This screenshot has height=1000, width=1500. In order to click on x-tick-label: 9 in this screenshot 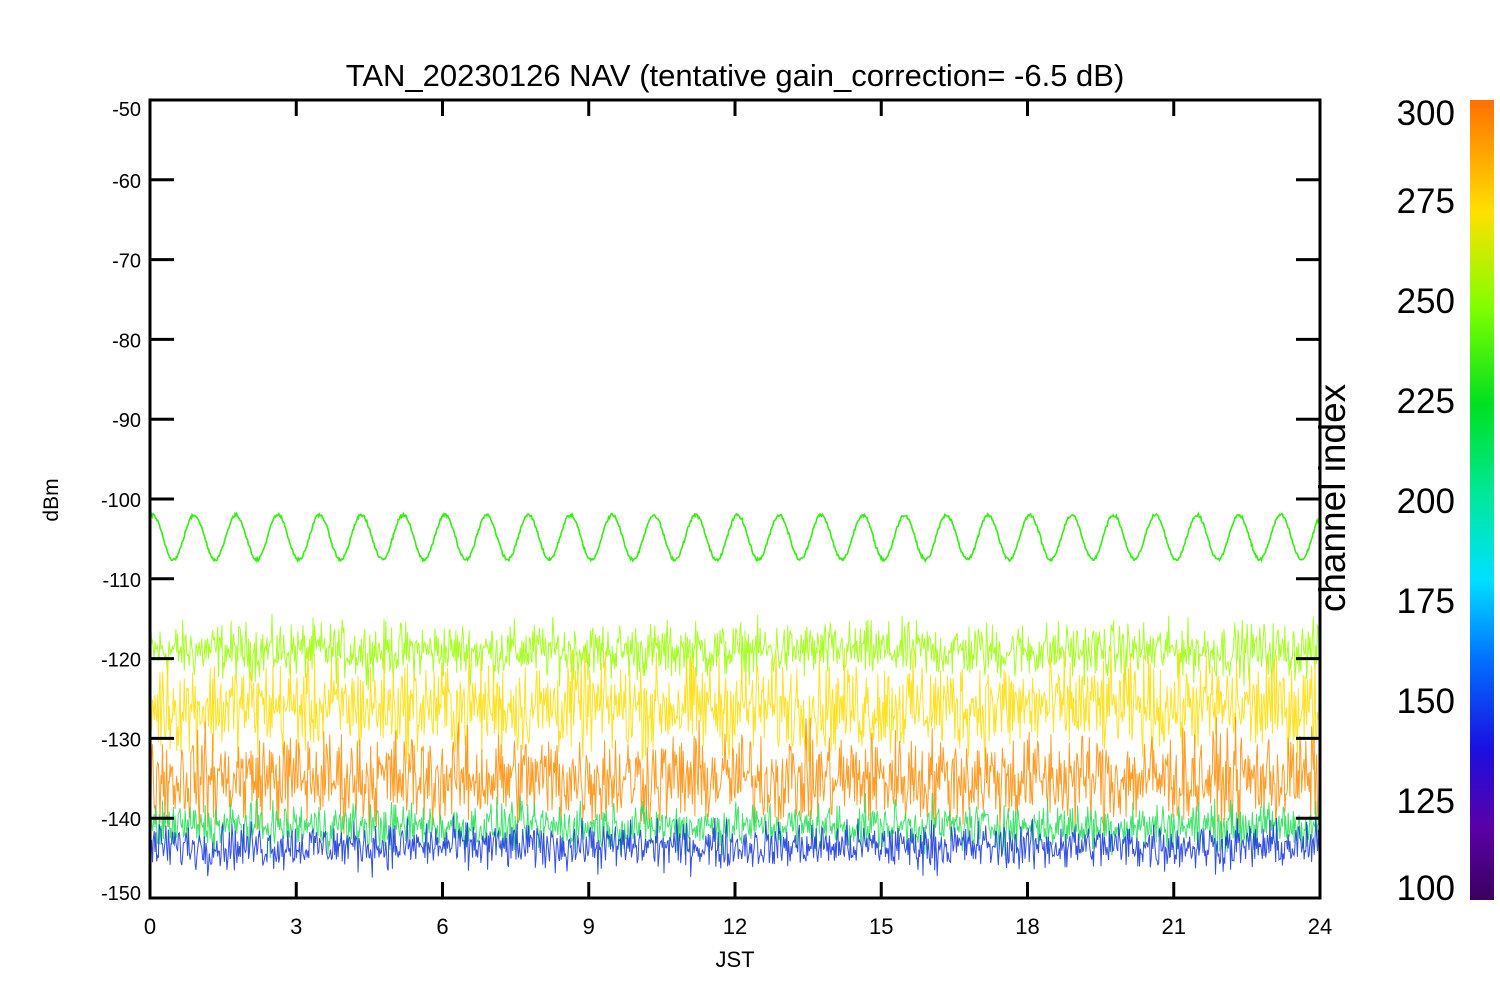, I will do `click(589, 926)`.